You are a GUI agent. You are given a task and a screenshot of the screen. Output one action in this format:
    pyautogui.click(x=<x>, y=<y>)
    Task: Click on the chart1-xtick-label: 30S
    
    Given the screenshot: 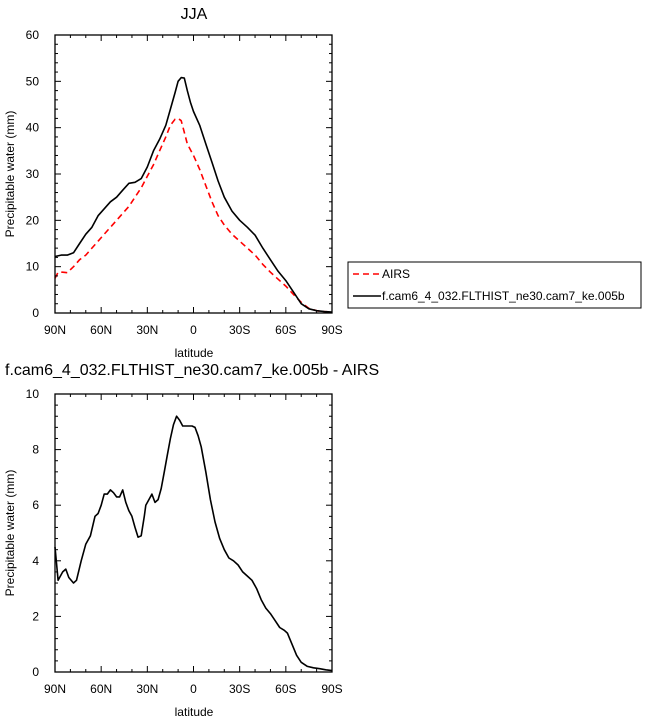 What is the action you would take?
    pyautogui.click(x=239, y=689)
    